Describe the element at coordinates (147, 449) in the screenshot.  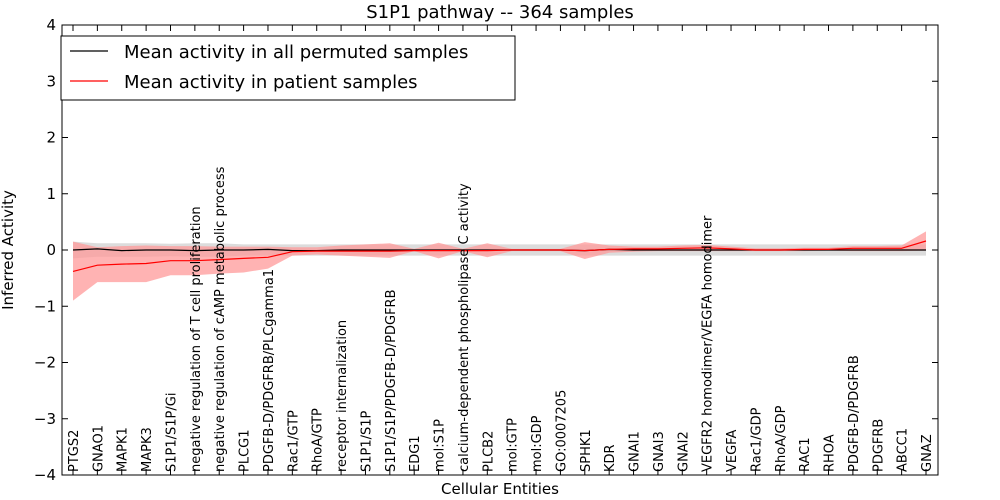
I see `x-tick-label: MAPK3` at that location.